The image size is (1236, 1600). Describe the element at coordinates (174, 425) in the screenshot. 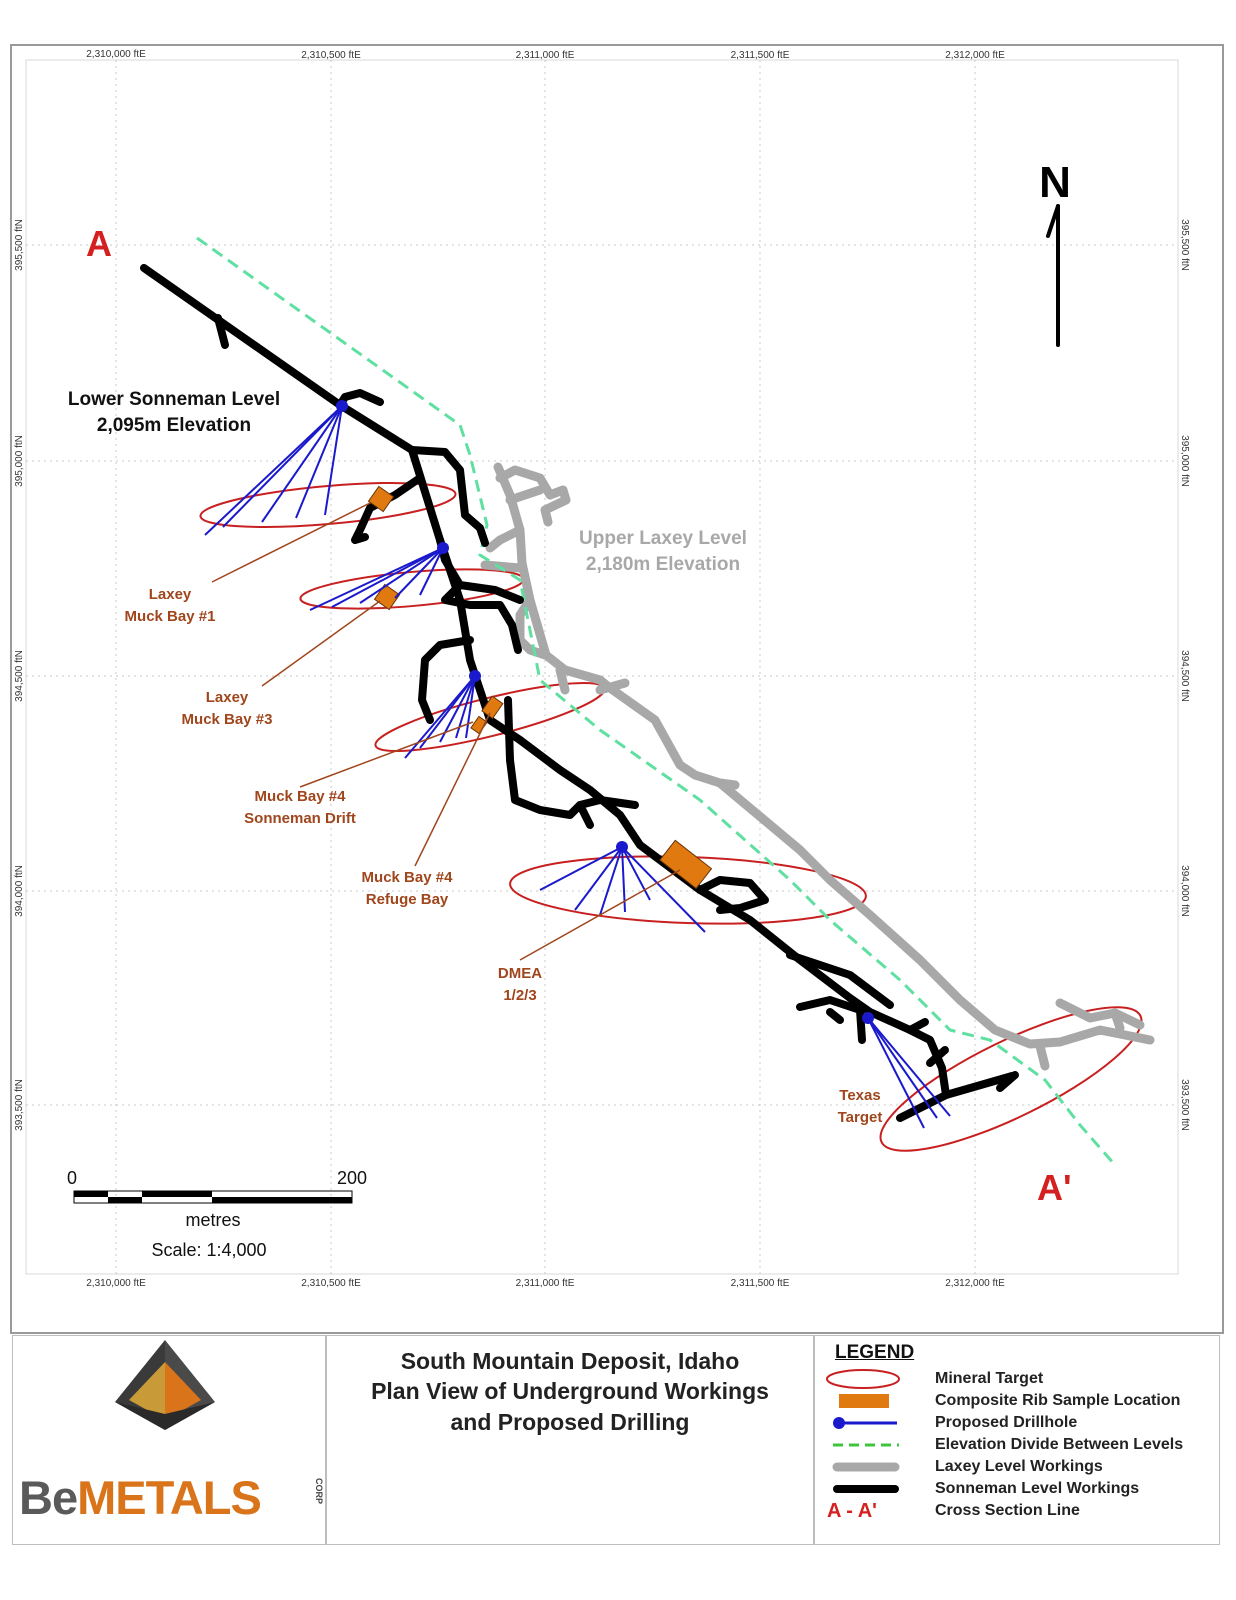

I see `lower-sonneman-elevation-label: 2,095m Elevation` at that location.